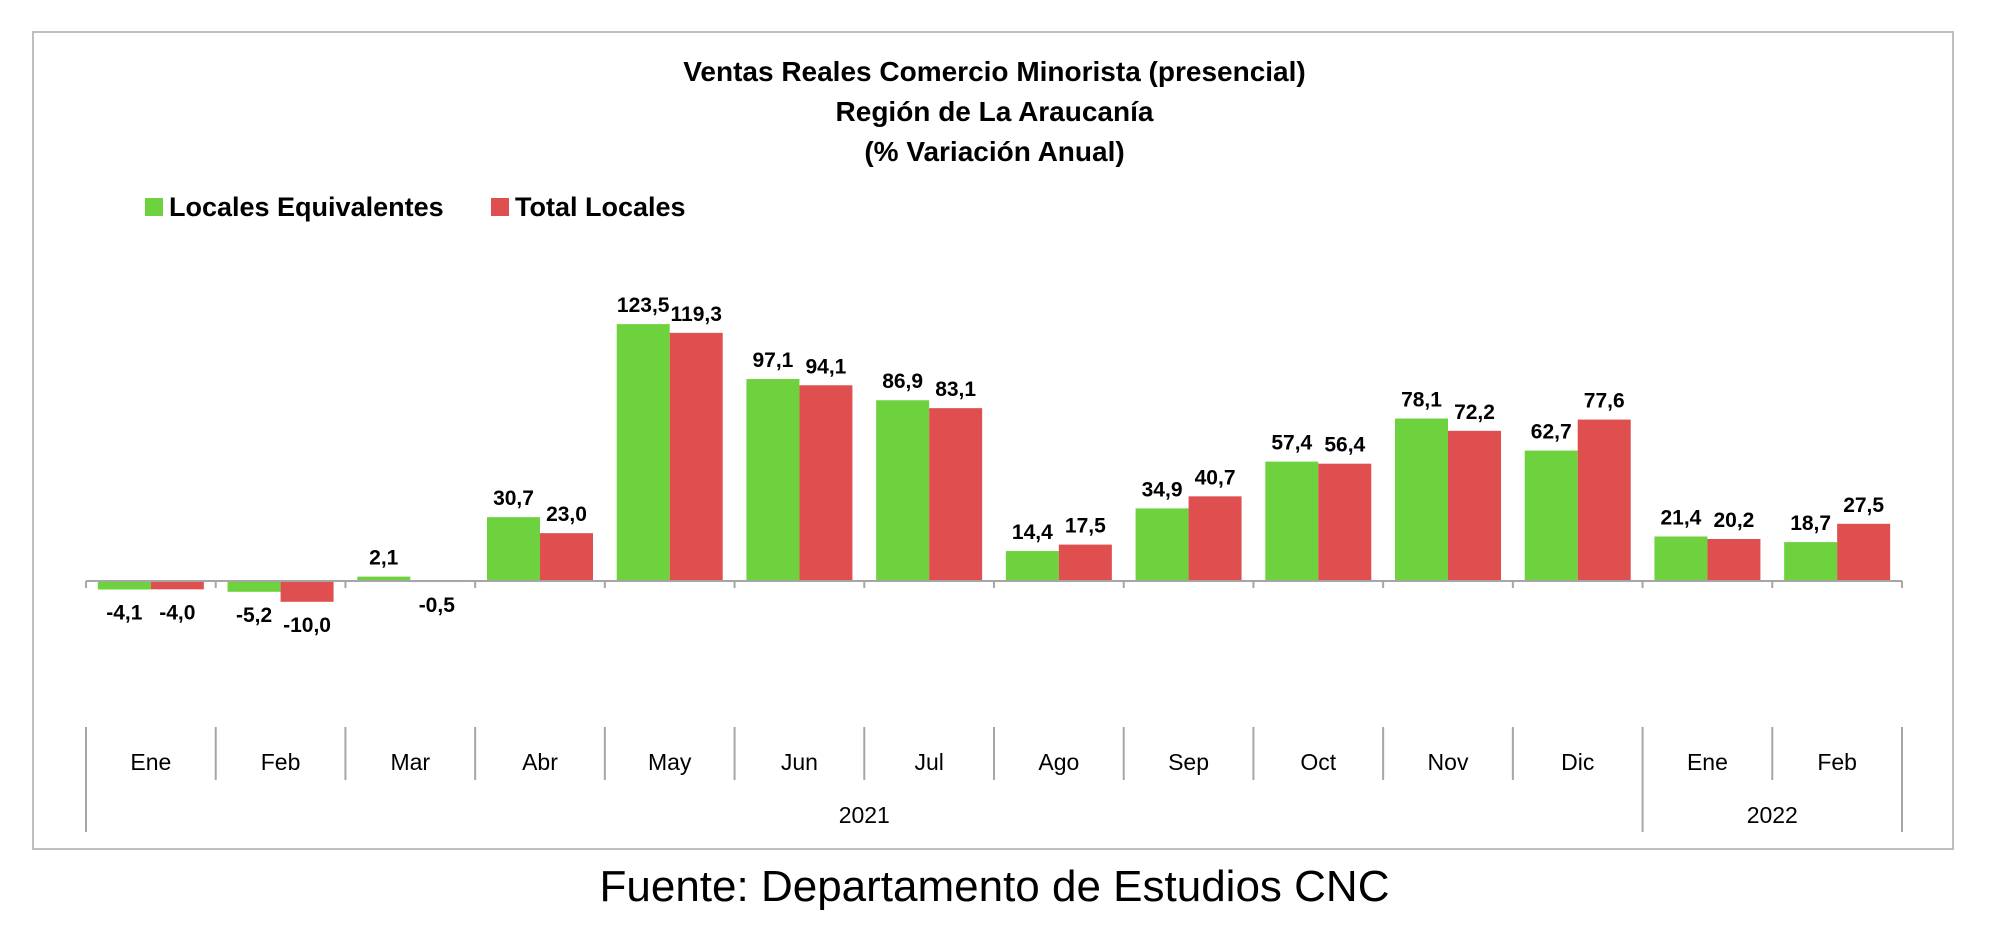 The width and height of the screenshot is (1989, 946). What do you see at coordinates (1318, 762) in the screenshot?
I see `category-label: Oct` at bounding box center [1318, 762].